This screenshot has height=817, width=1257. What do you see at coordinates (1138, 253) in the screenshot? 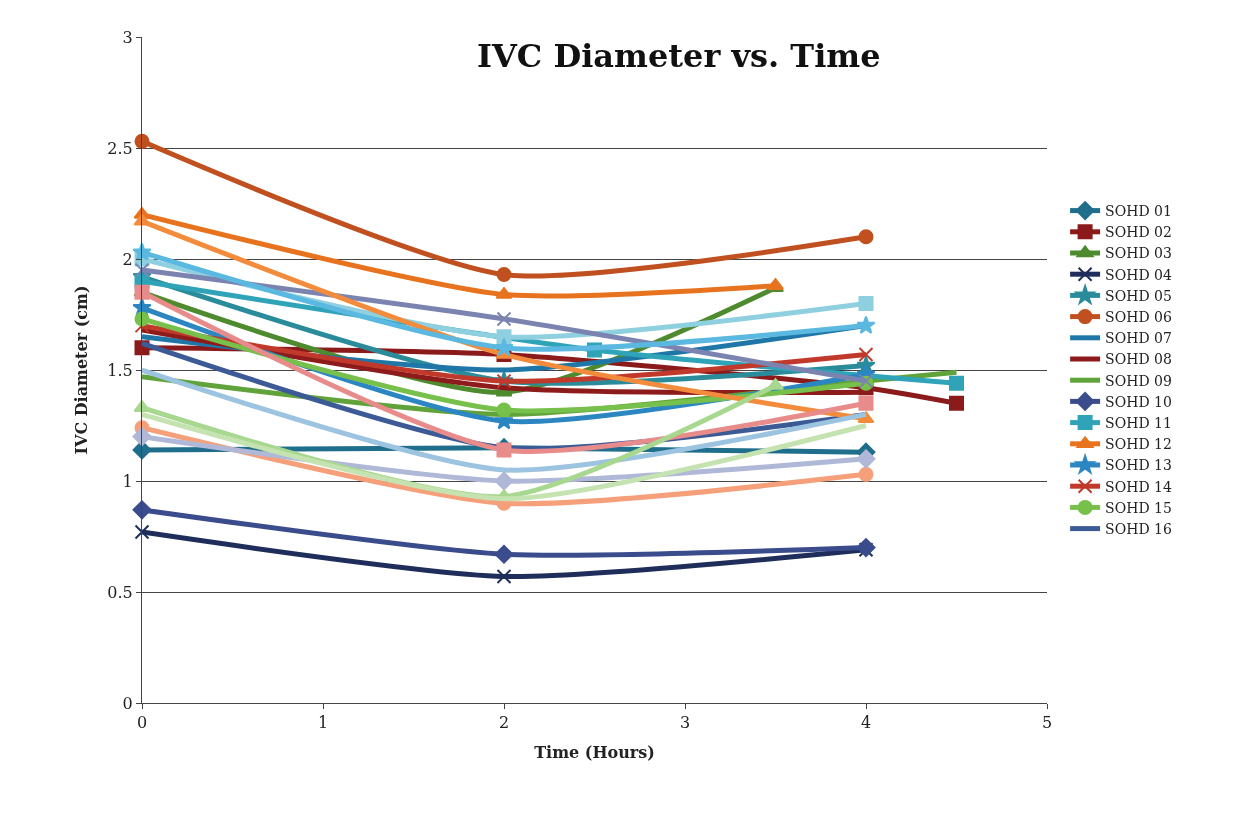
I see `legend-label: SOHD 03` at bounding box center [1138, 253].